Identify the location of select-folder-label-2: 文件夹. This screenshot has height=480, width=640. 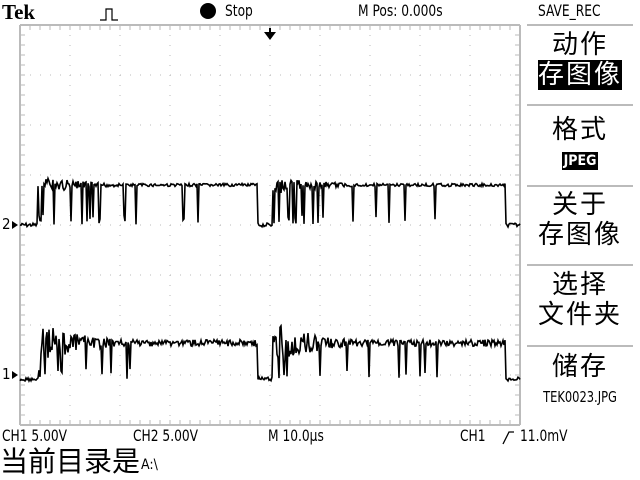
(579, 315).